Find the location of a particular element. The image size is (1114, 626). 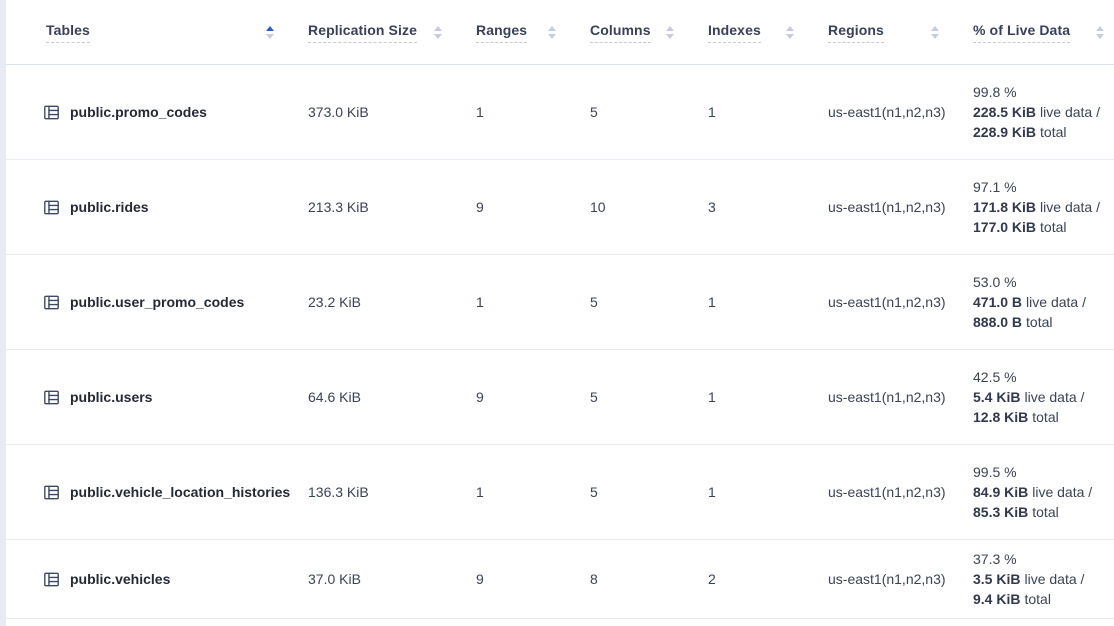

column-header-label: Ranges is located at coordinates (502, 32).